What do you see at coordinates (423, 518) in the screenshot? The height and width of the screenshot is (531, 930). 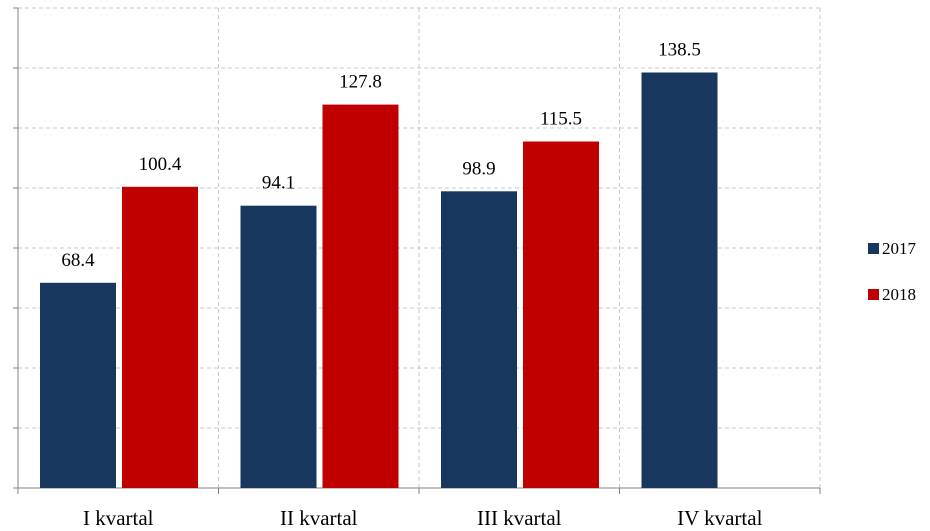 I see `category-labels: I kvartal II kvartal III kvartal IV kvartal` at bounding box center [423, 518].